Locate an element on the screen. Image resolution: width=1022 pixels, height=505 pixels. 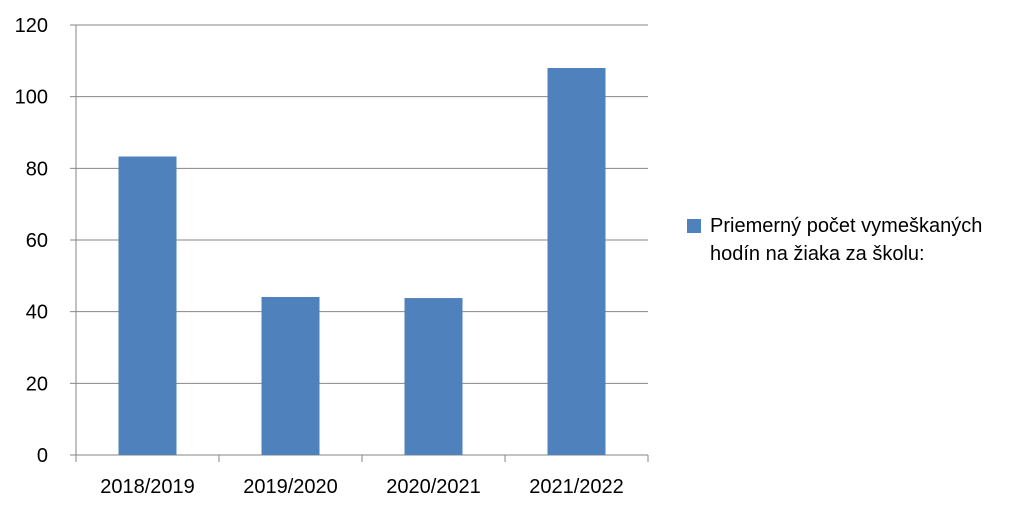
y-tick-label: 20 is located at coordinates (37, 384).